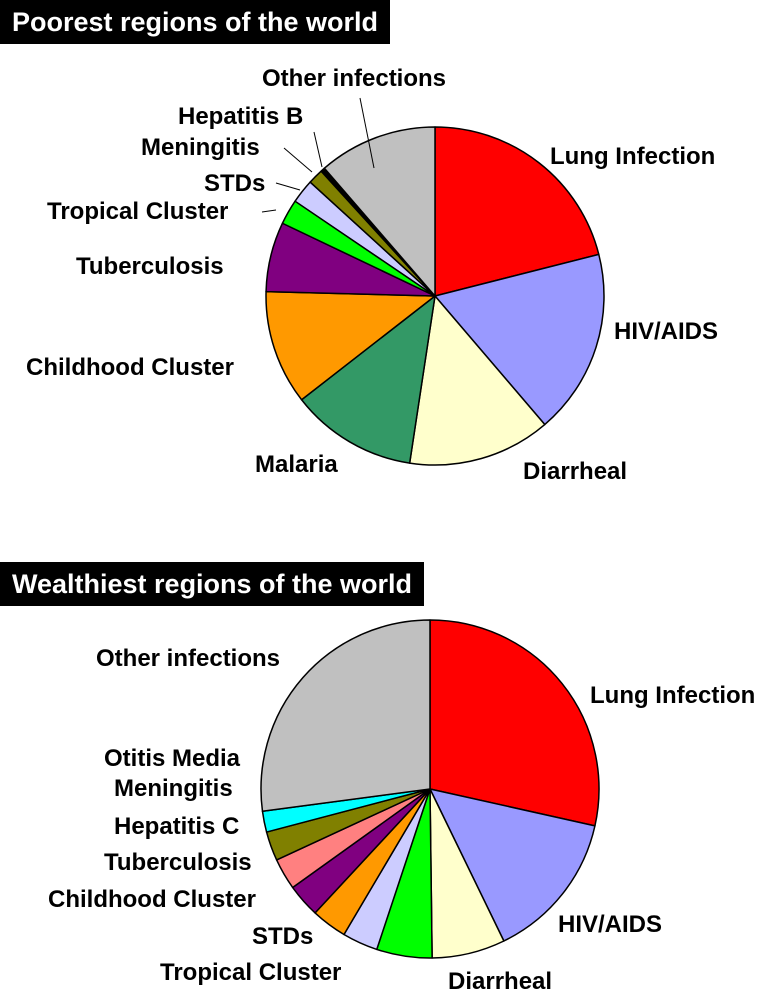 This screenshot has height=991, width=782. Describe the element at coordinates (672, 695) in the screenshot. I see `wealthiest-label-lung-infection: Lung Infection` at that location.